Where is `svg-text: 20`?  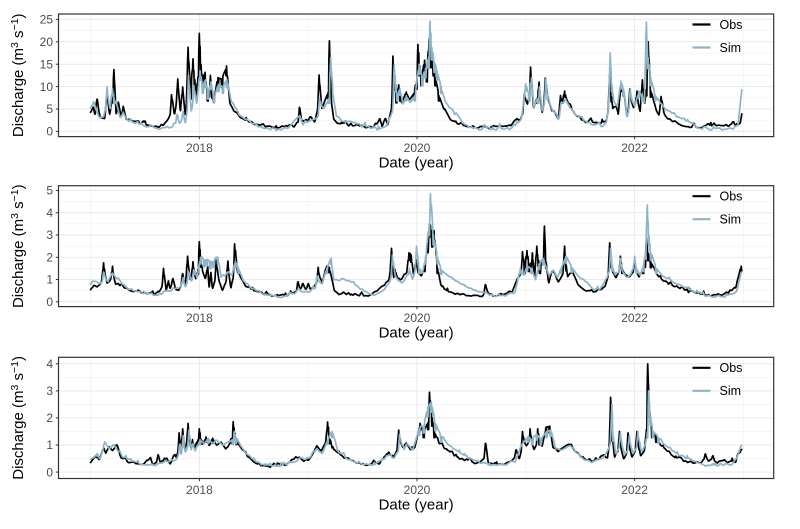 svg-text: 20 is located at coordinates (47, 42).